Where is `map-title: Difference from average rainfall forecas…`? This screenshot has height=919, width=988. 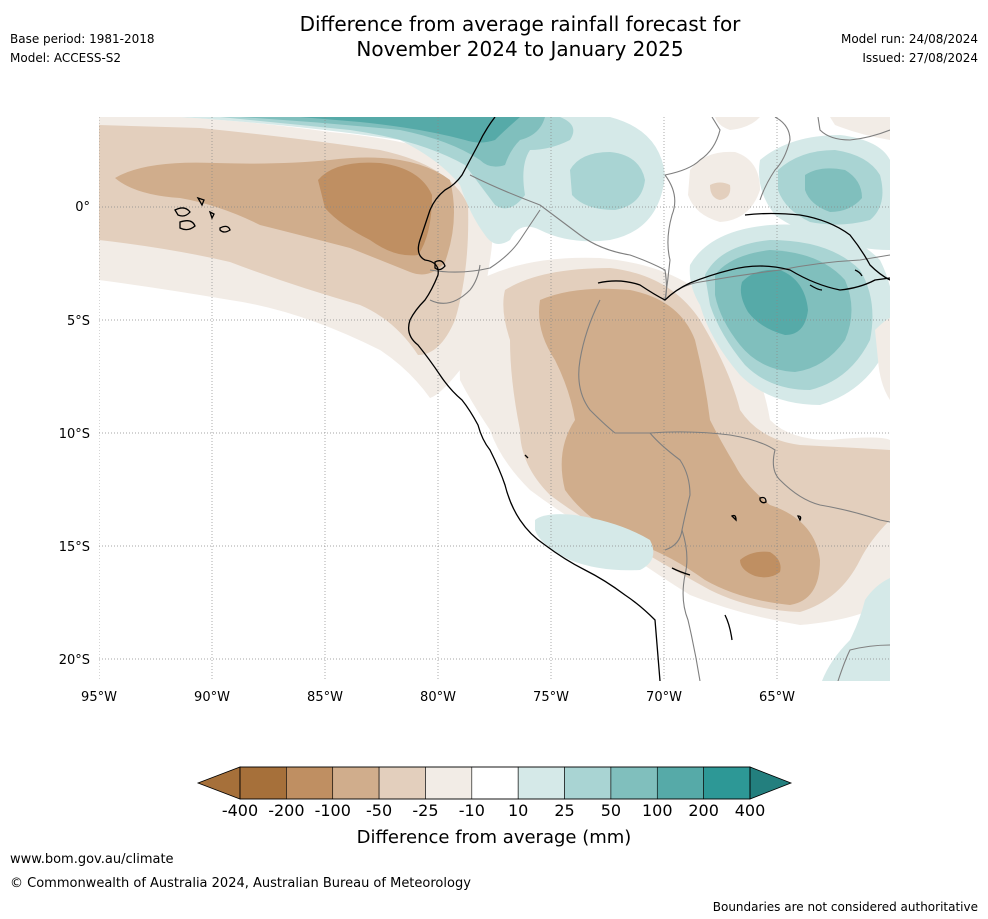
map-title: Difference from average rainfall forecas… is located at coordinates (494, 37).